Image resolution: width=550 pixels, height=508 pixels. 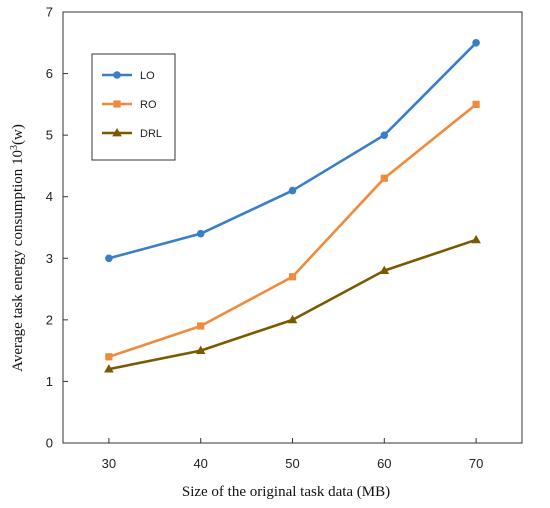 What do you see at coordinates (117, 75) in the screenshot?
I see `legend-marker-lo` at bounding box center [117, 75].